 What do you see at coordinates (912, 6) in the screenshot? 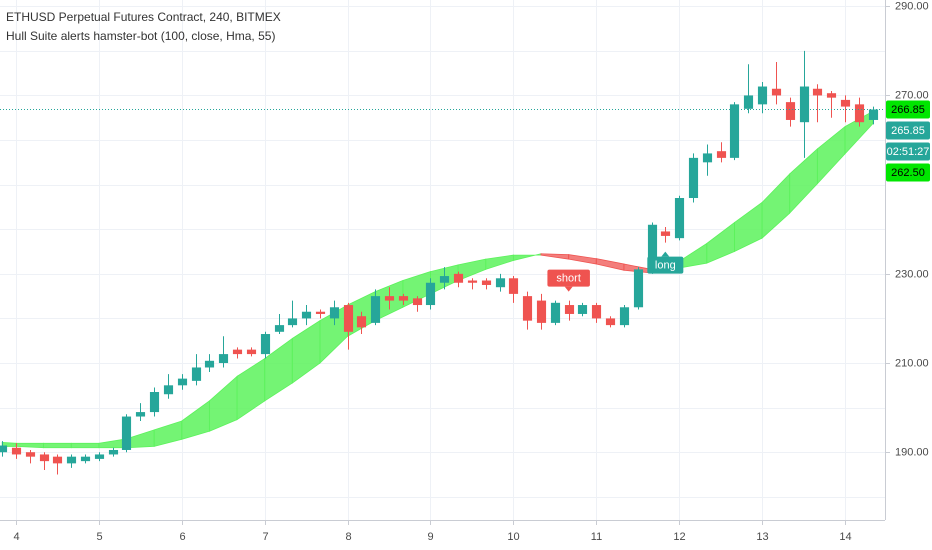
I see `y-tick-label: 290.00` at bounding box center [912, 6].